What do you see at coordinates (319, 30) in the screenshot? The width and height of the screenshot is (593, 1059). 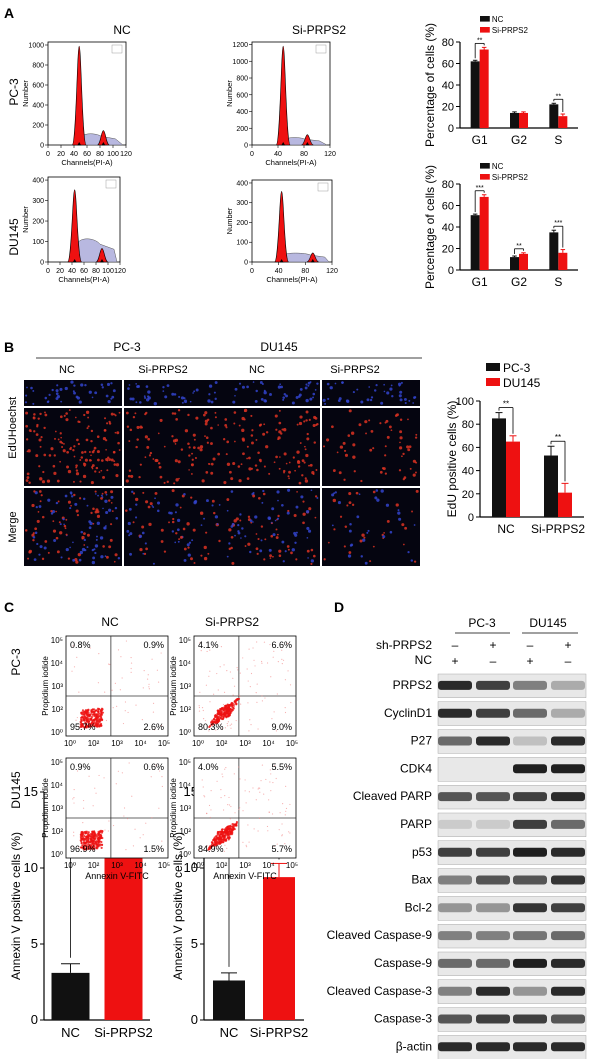 I see `hist-col-title-si: Si-PRPS2` at bounding box center [319, 30].